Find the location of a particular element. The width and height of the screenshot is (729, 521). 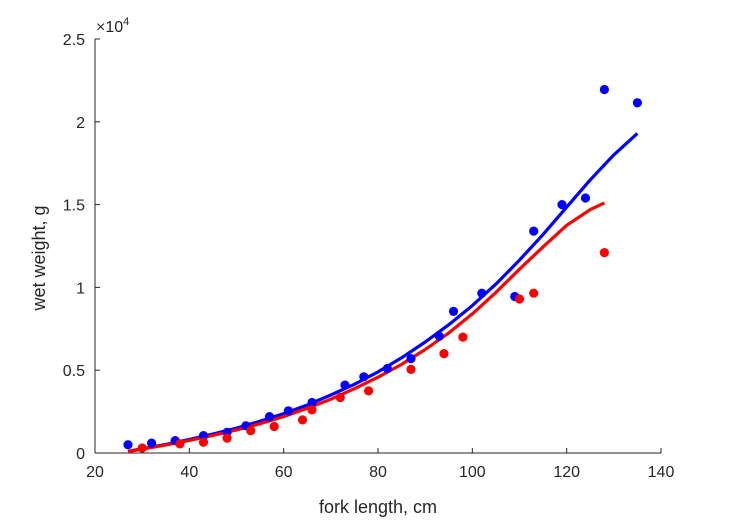

x-tick-label: 100 is located at coordinates (472, 472).